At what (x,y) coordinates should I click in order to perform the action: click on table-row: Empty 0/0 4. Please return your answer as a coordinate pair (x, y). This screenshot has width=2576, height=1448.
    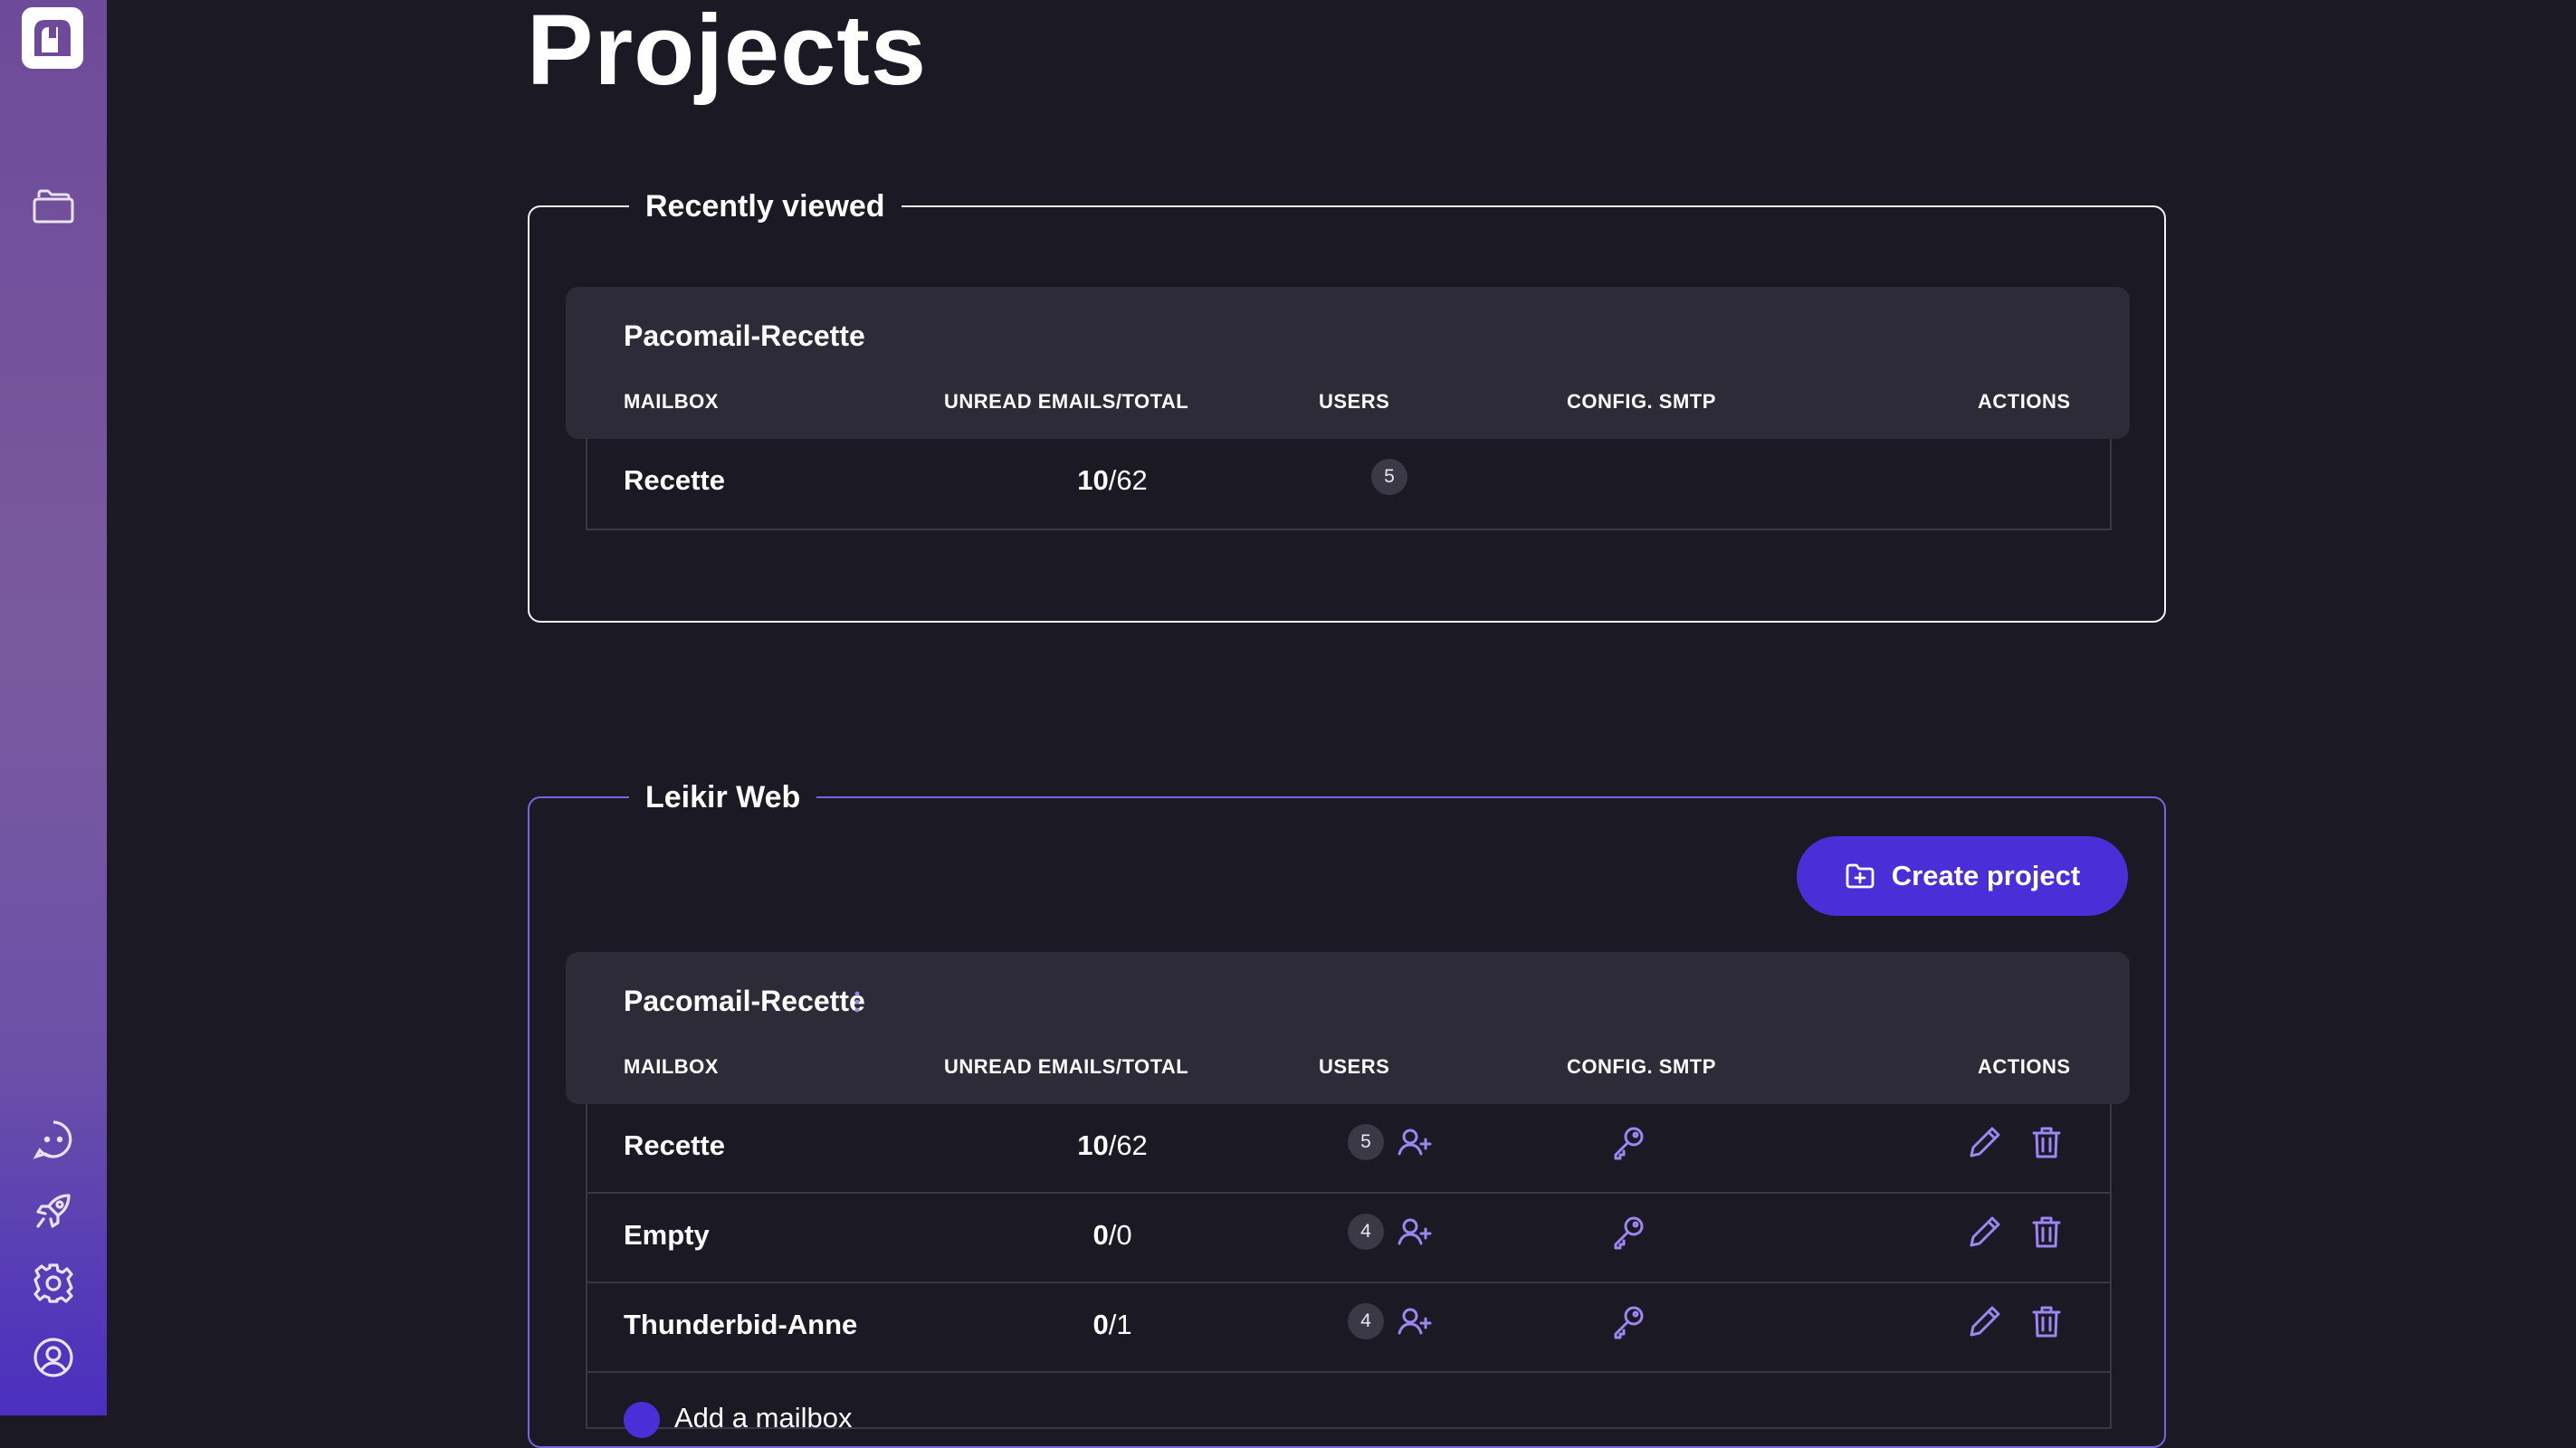
    Looking at the image, I should click on (1348, 1239).